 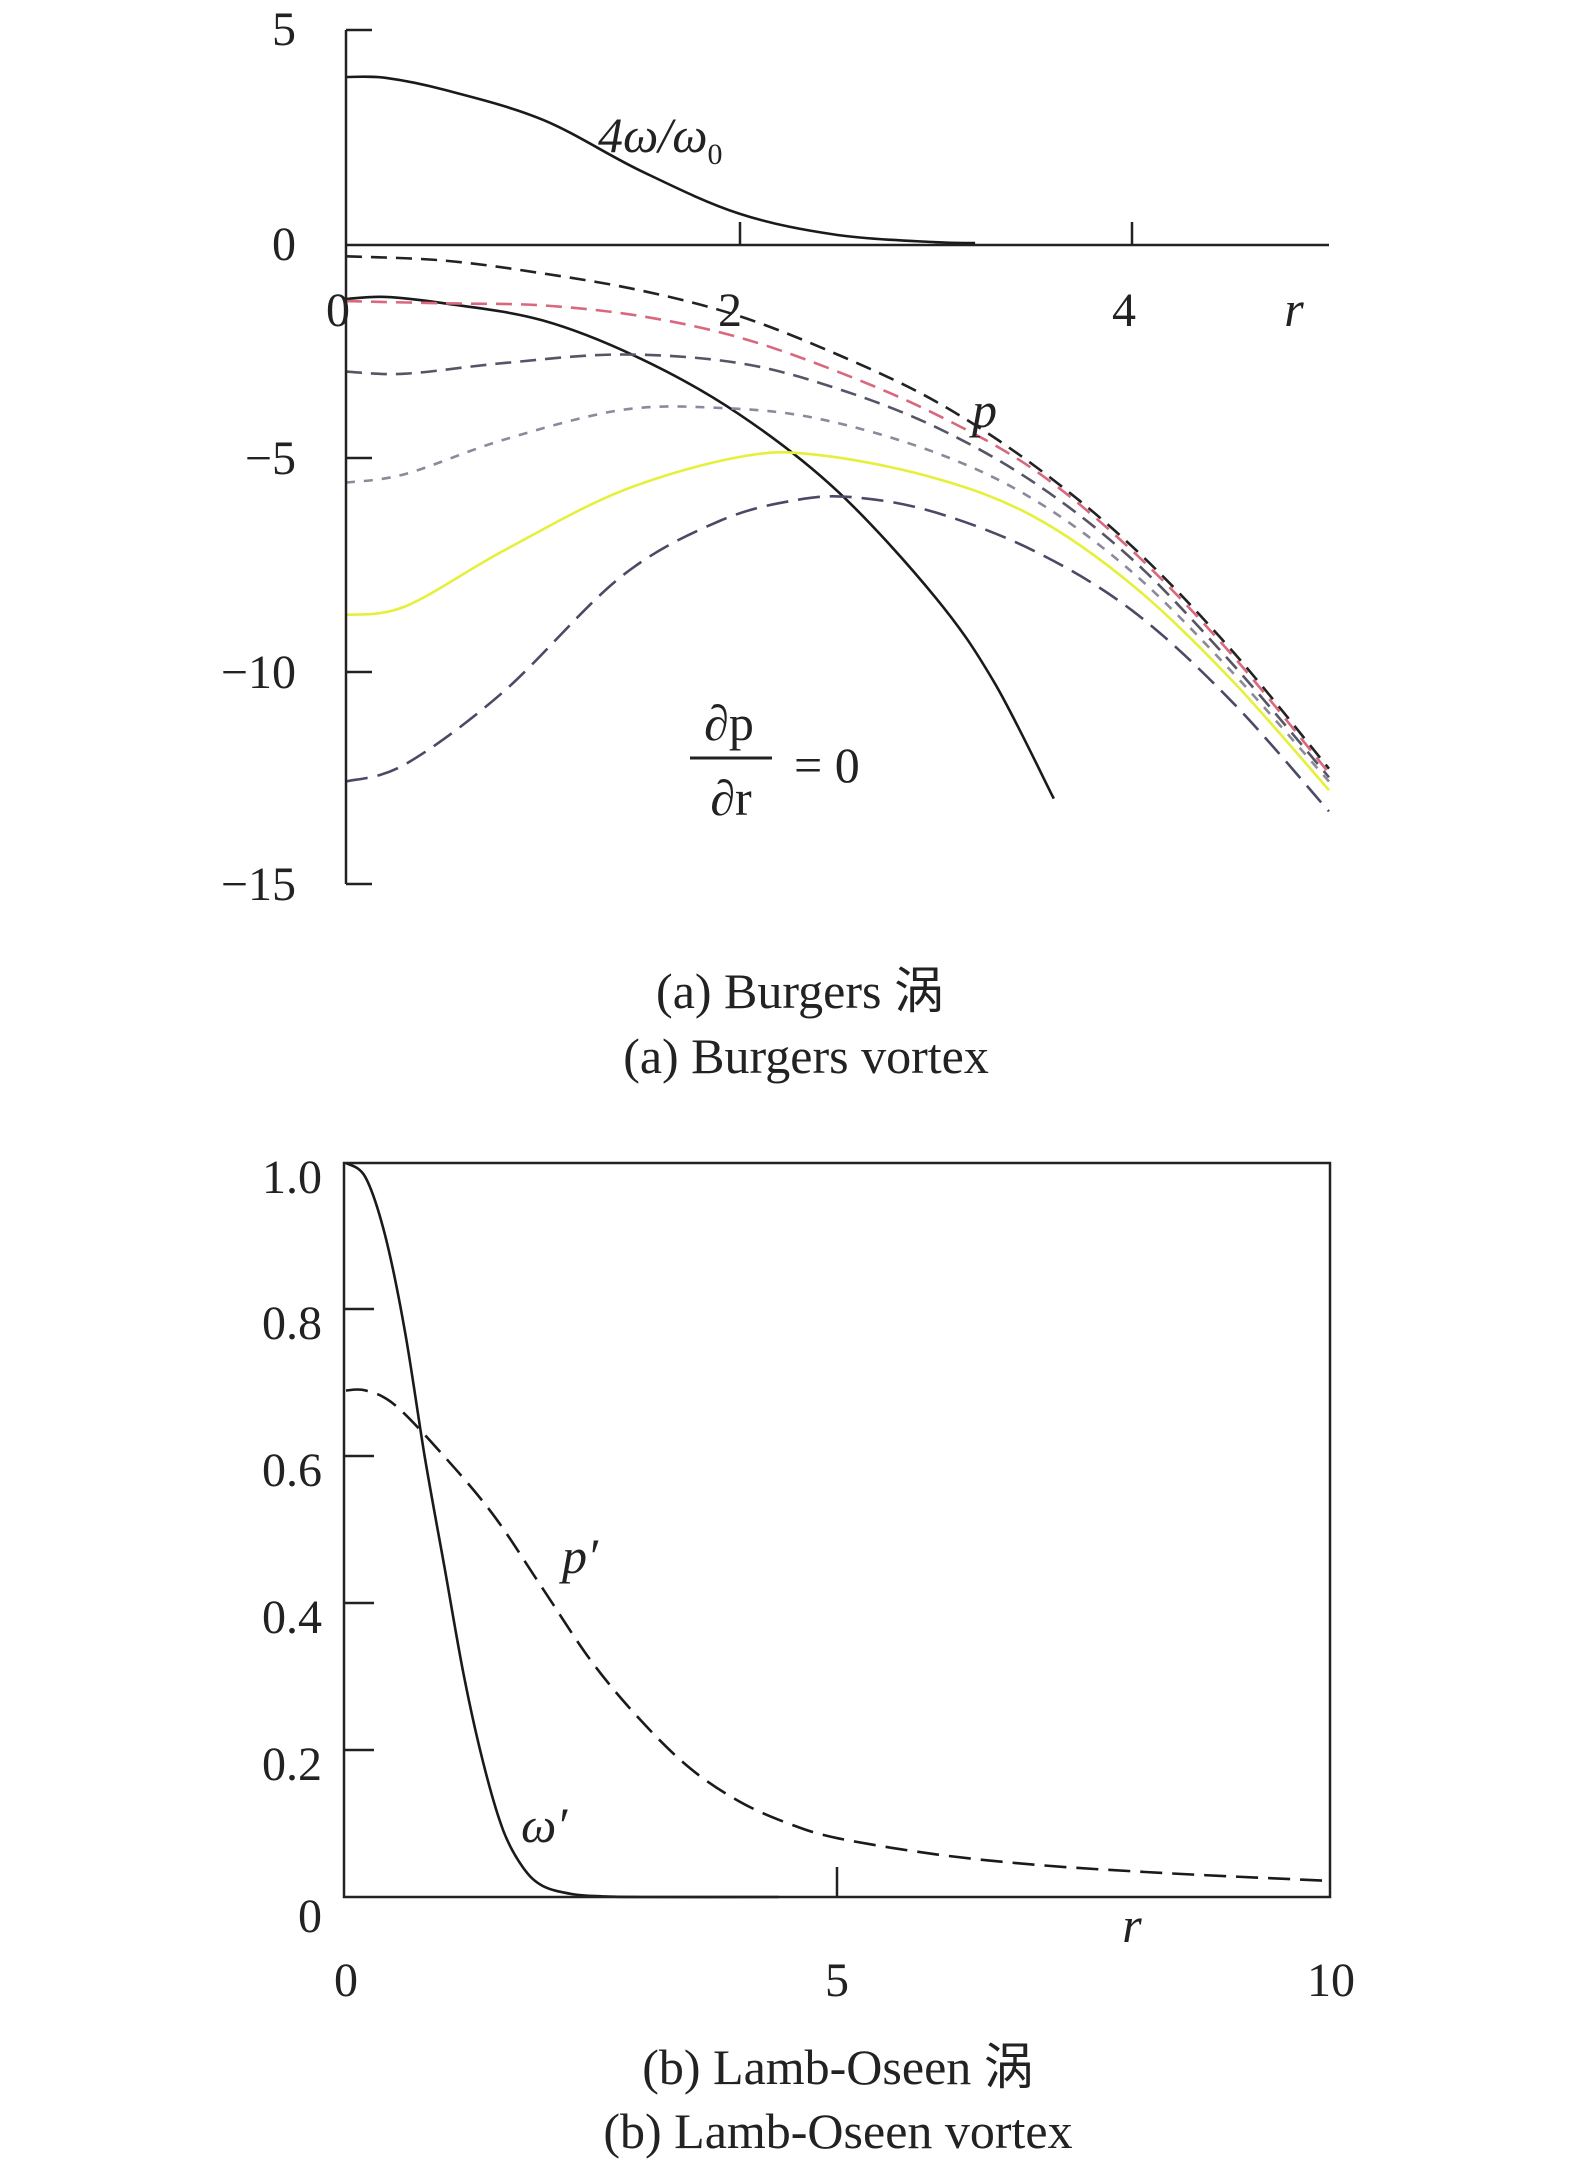 What do you see at coordinates (292, 1323) in the screenshot?
I see `chart-b-y-tick-label: 0.8` at bounding box center [292, 1323].